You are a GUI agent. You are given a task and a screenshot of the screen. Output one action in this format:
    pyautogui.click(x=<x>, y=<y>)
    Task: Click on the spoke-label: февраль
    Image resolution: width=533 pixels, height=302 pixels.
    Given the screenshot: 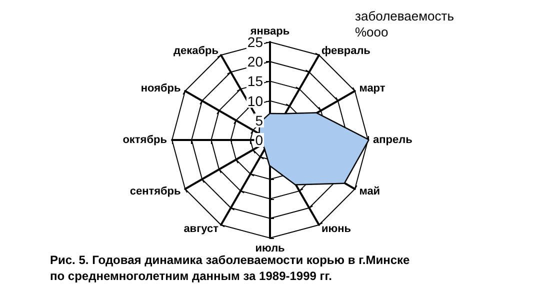 What is the action you would take?
    pyautogui.click(x=346, y=50)
    